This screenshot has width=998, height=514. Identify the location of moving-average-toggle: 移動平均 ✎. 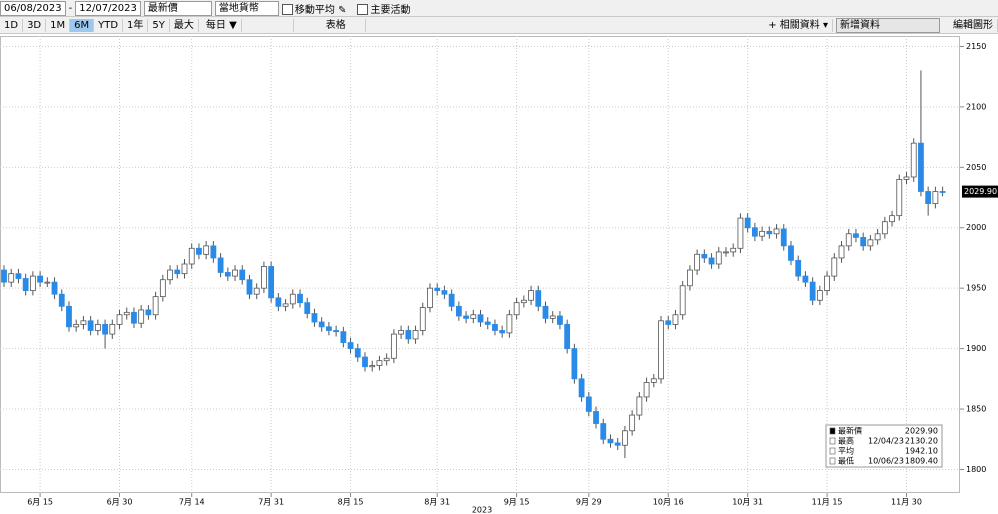
(313, 8).